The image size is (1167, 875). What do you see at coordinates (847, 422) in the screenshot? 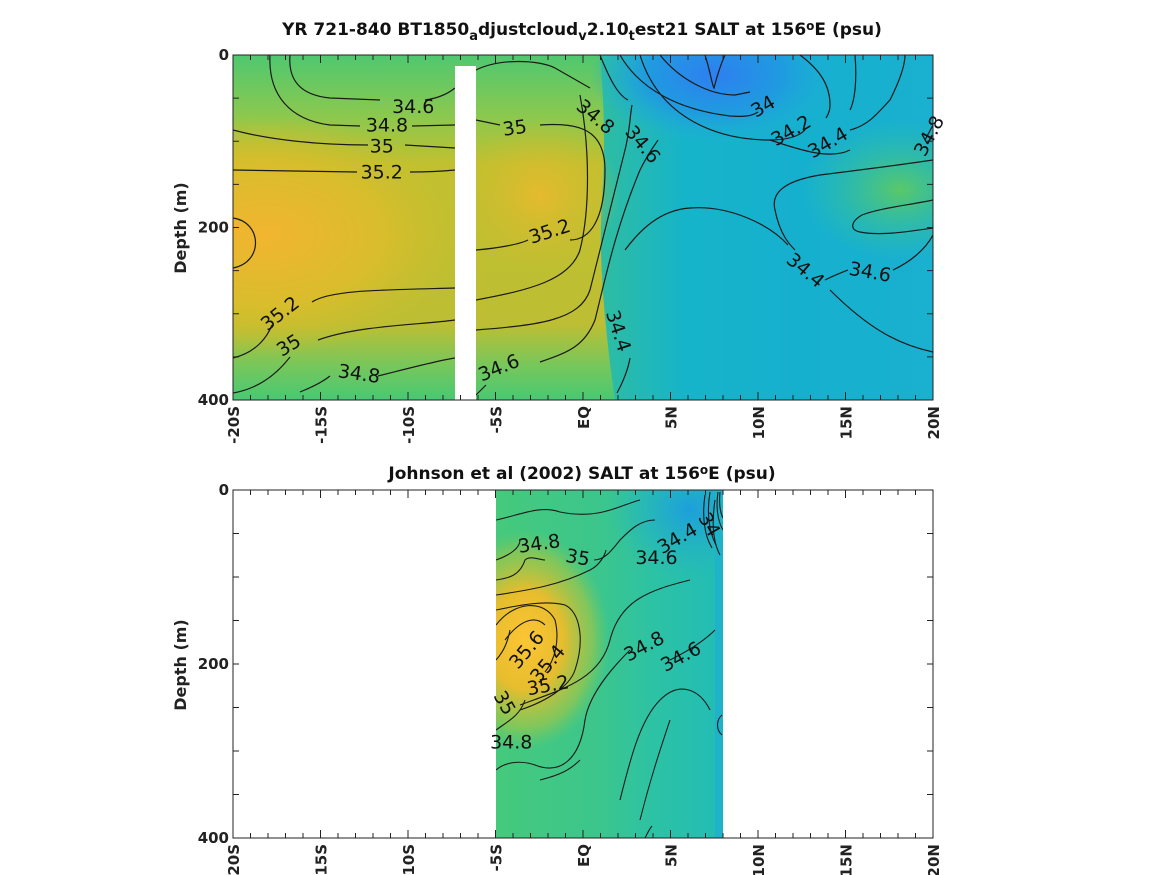
I see `top-x-tick-label: 15N` at bounding box center [847, 422].